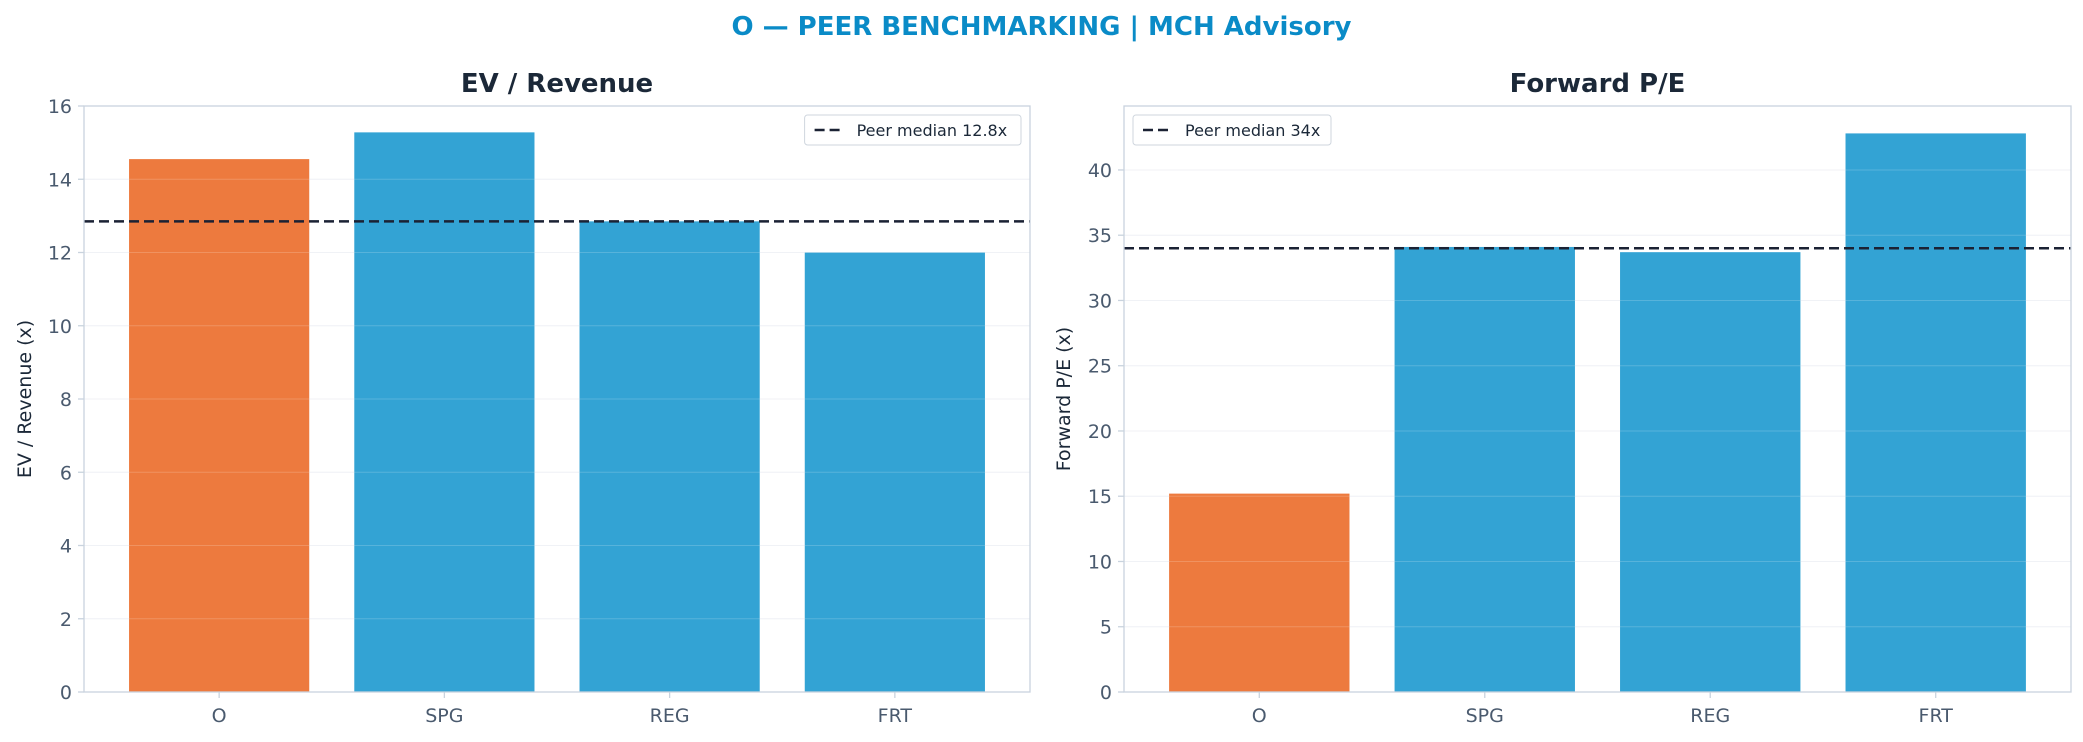  Describe the element at coordinates (1484, 469) in the screenshot. I see `chart2-bar-spg` at that location.